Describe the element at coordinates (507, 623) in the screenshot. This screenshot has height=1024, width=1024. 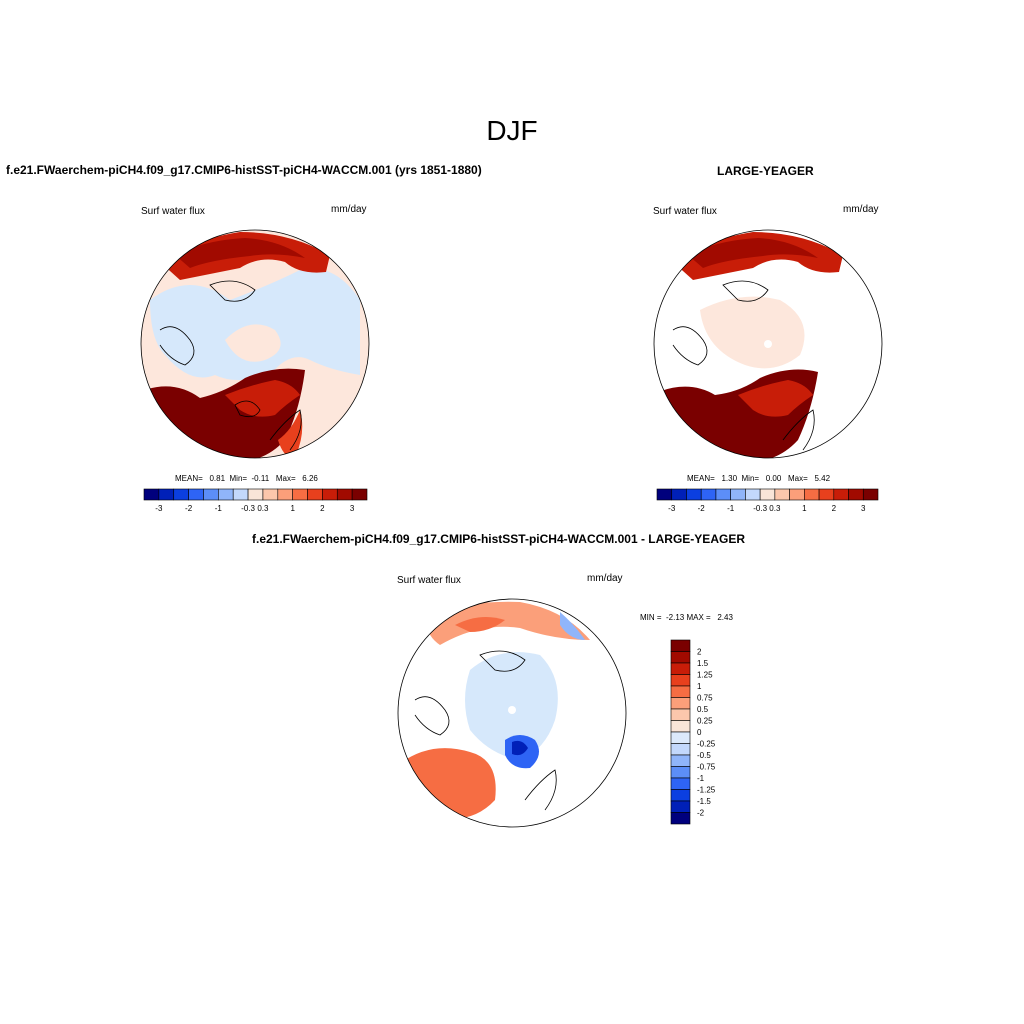
I see `diff-pacific-positive` at that location.